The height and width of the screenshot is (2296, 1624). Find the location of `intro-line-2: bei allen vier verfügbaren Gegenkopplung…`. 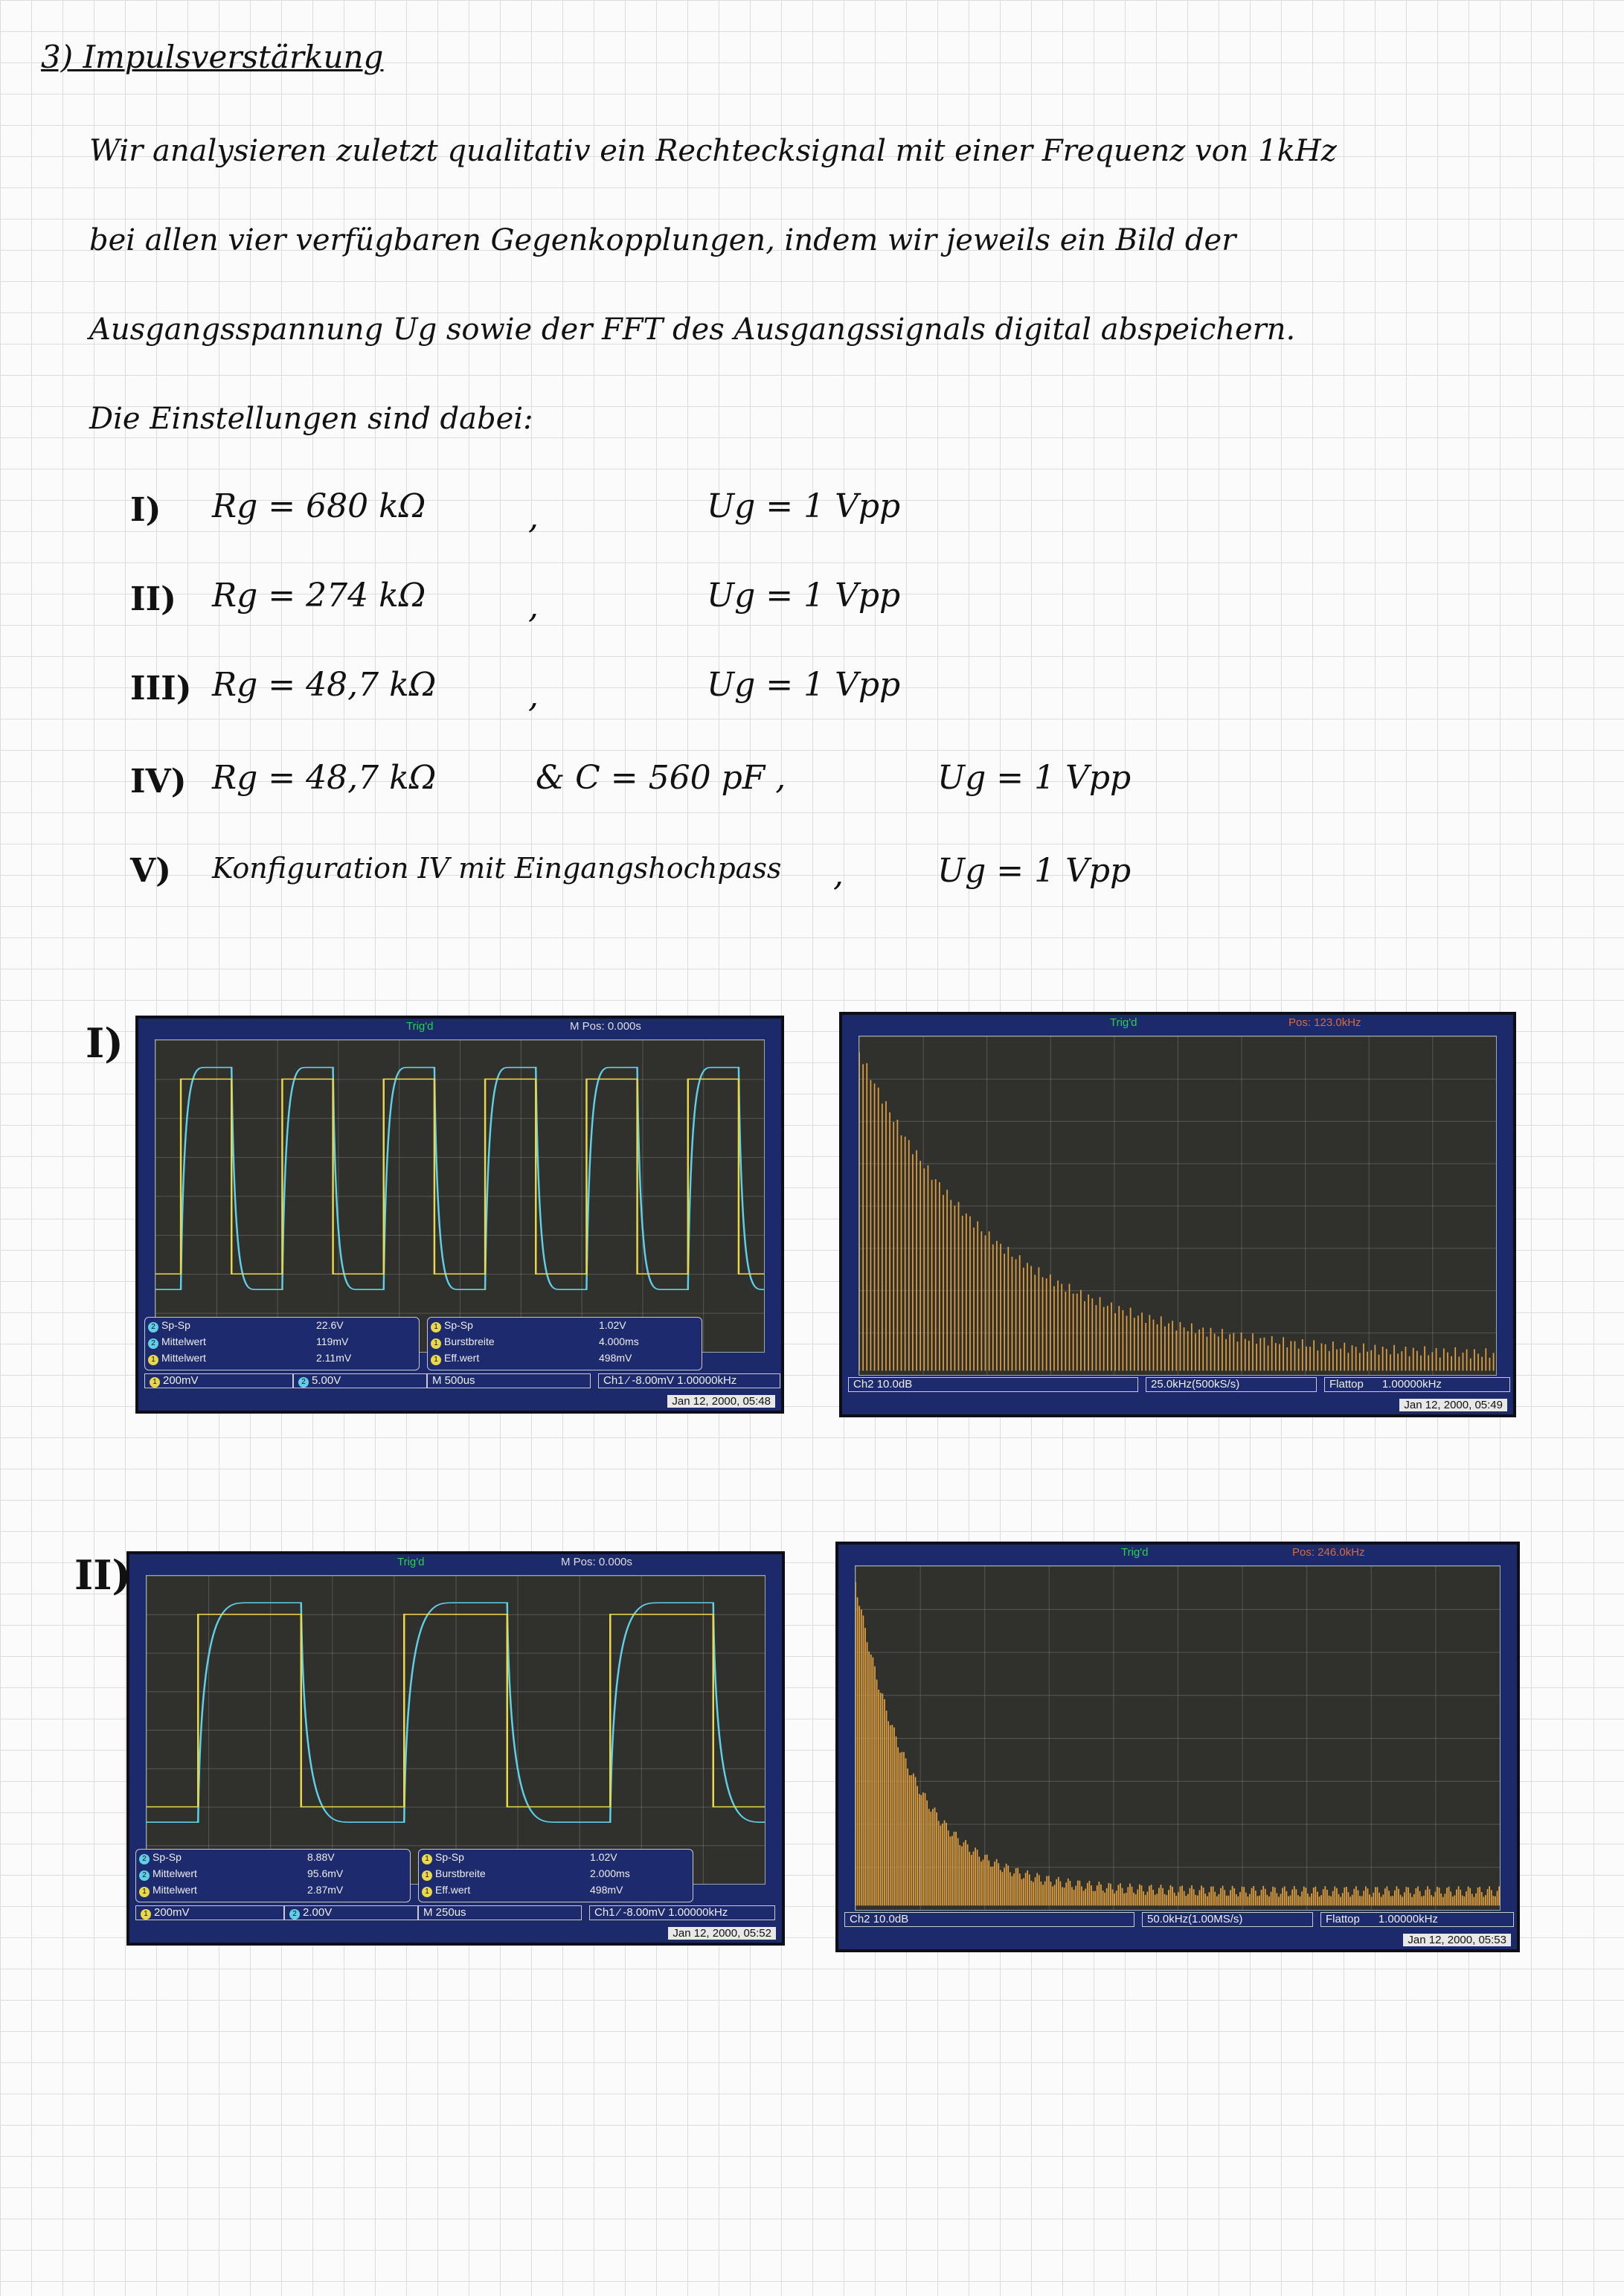

intro-line-2: bei allen vier verfügbaren Gegenkopplung… is located at coordinates (663, 240).